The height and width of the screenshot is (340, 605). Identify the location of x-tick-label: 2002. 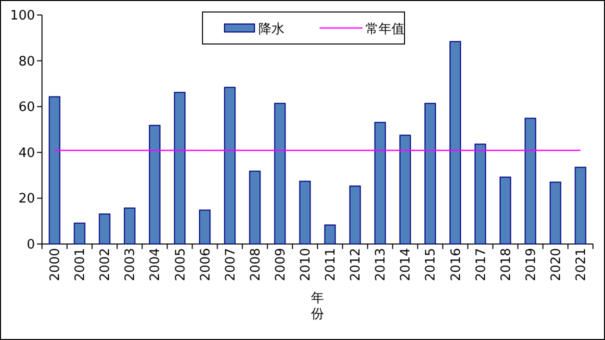
(106, 265).